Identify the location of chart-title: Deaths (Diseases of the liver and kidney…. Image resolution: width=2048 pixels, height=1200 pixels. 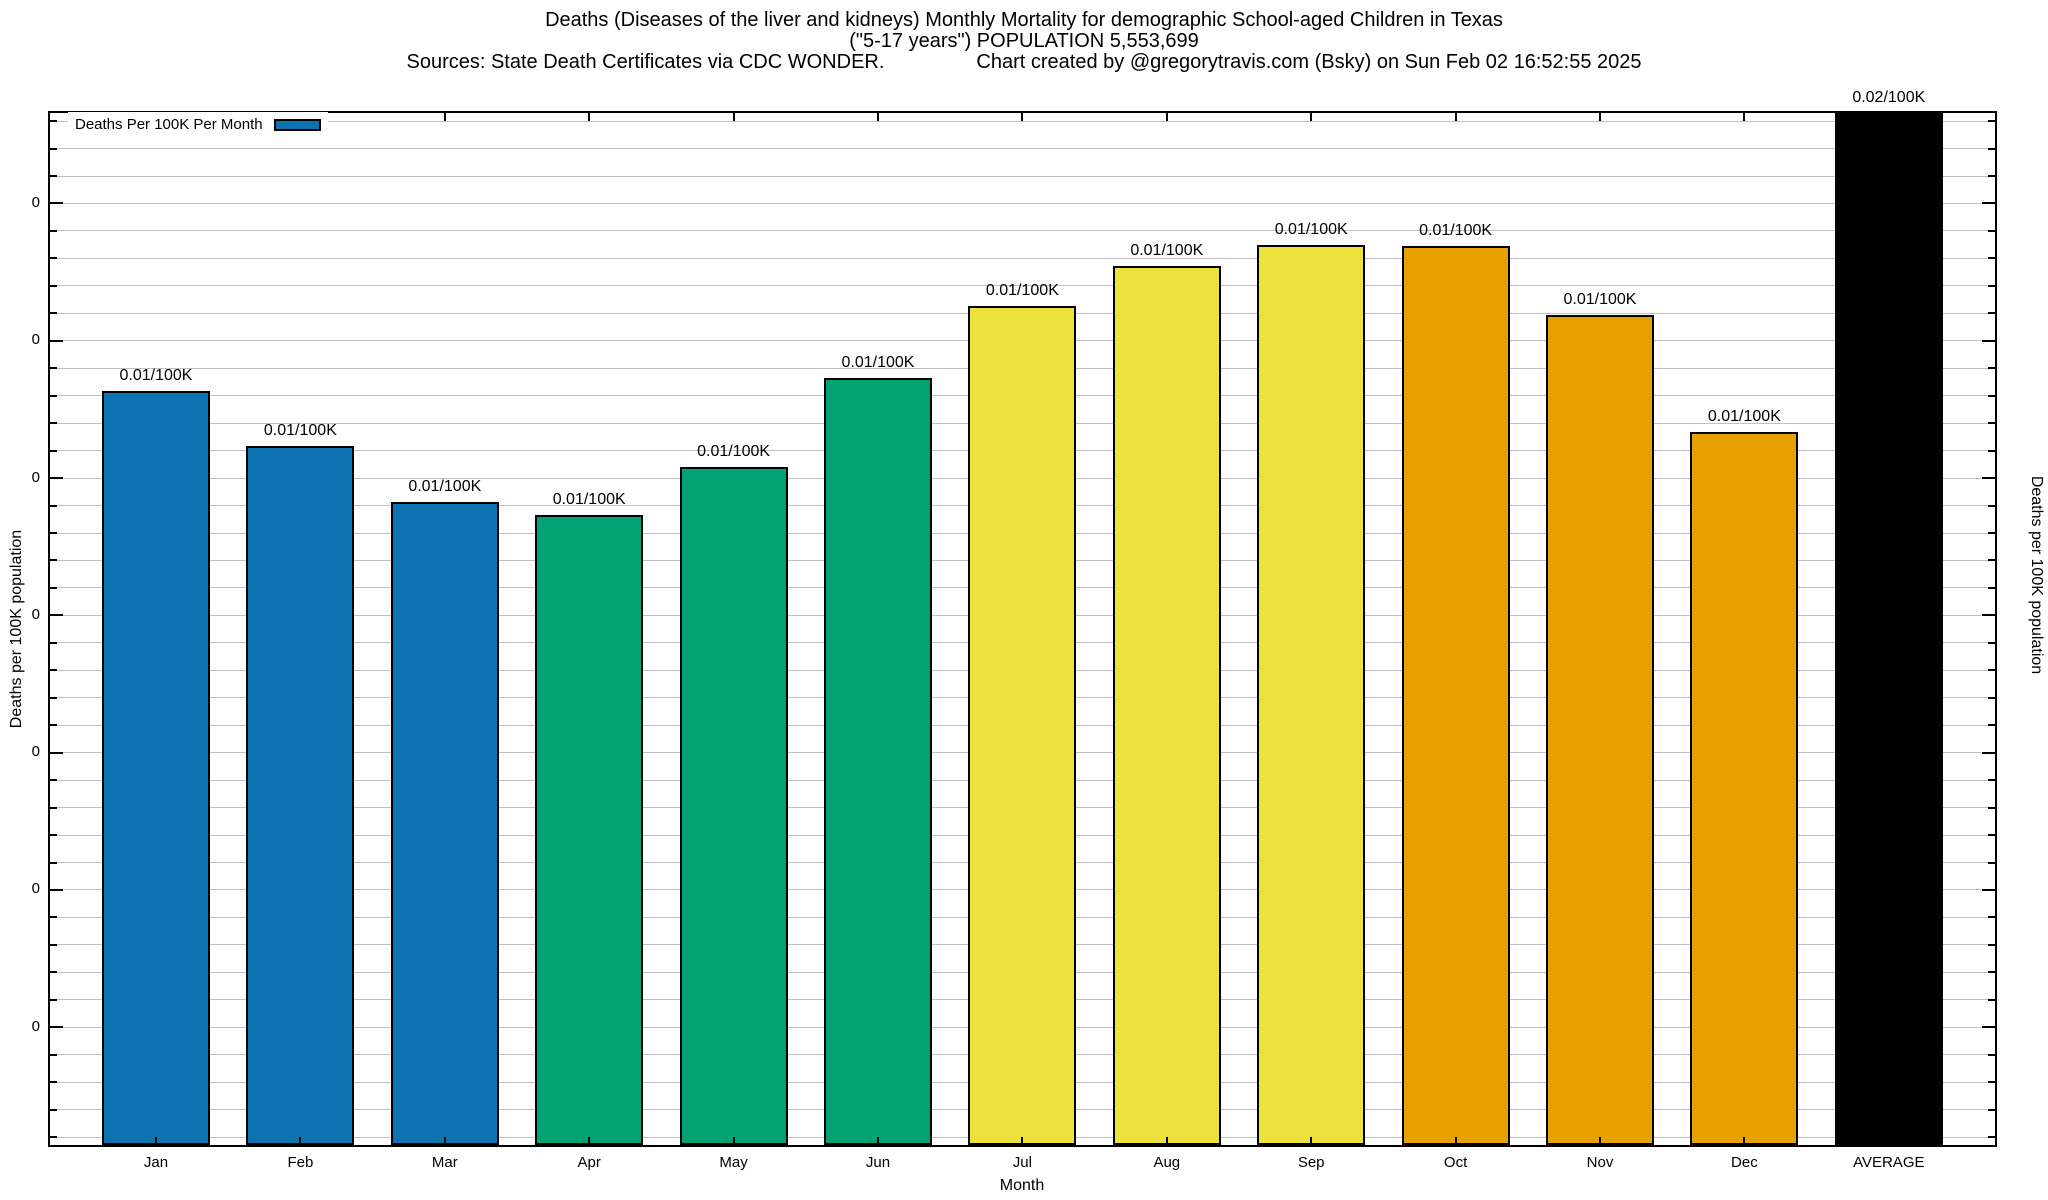
(1024, 41).